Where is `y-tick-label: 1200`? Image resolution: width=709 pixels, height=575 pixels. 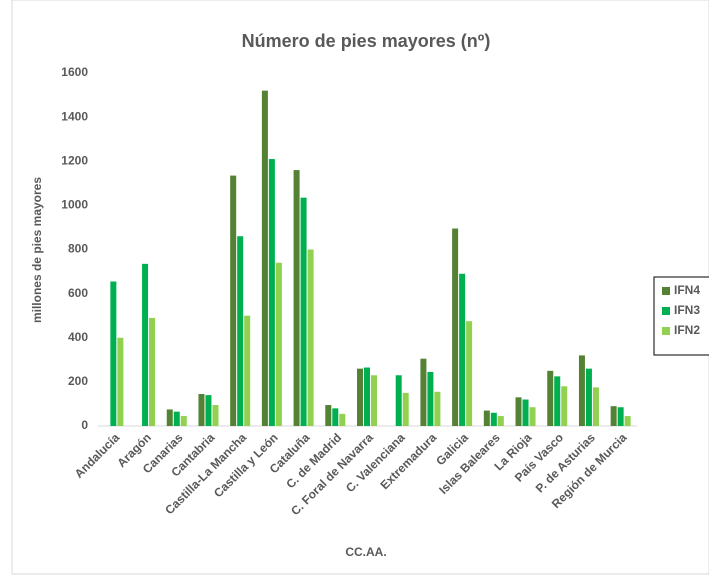 y-tick-label: 1200 is located at coordinates (74, 160).